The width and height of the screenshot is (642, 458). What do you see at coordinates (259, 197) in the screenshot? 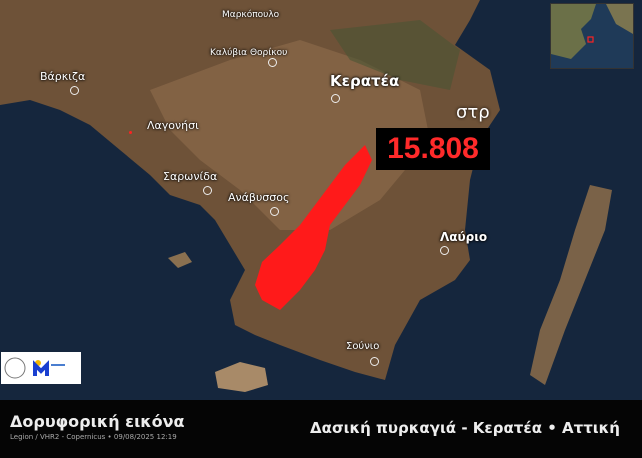
I see `place-label-anavyssos: Ανάβυσσος` at bounding box center [259, 197].